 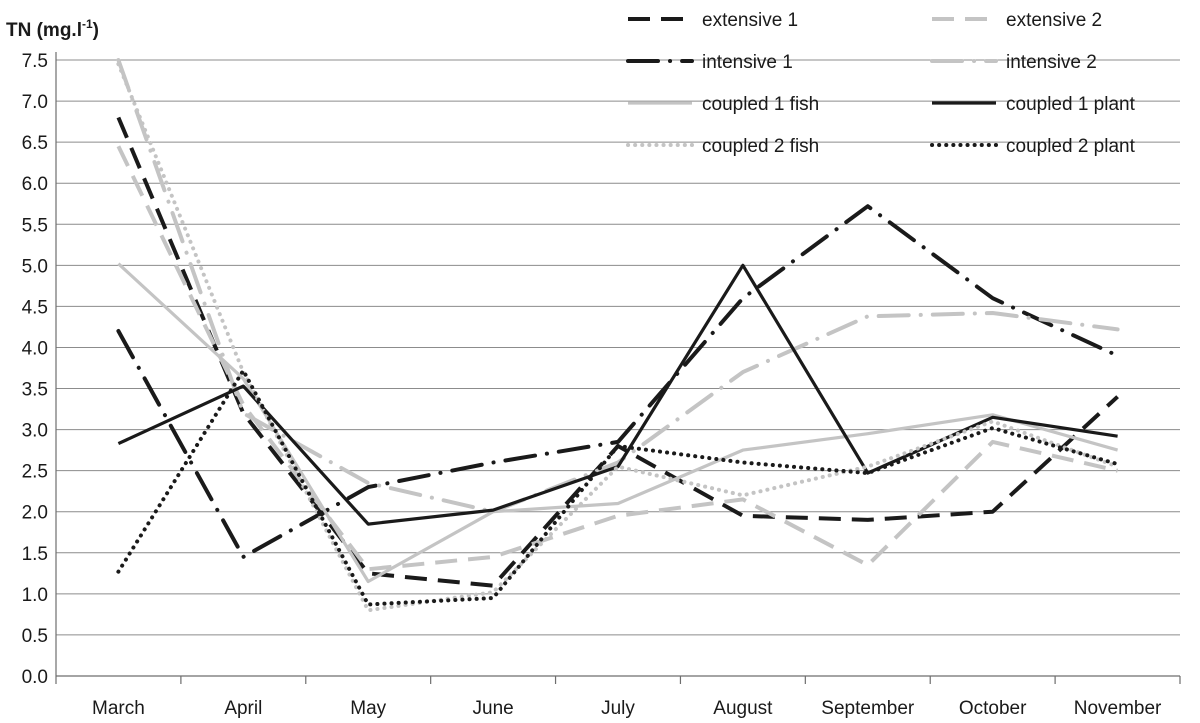 What do you see at coordinates (35, 595) in the screenshot?
I see `y-tick-label: 1.0` at bounding box center [35, 595].